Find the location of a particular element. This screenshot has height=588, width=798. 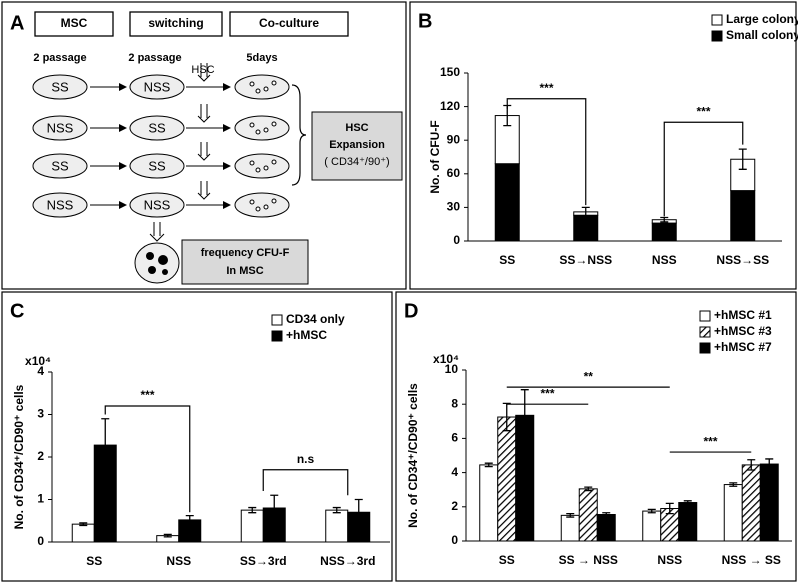

x-tick-label: NSS → SS is located at coordinates (751, 560).